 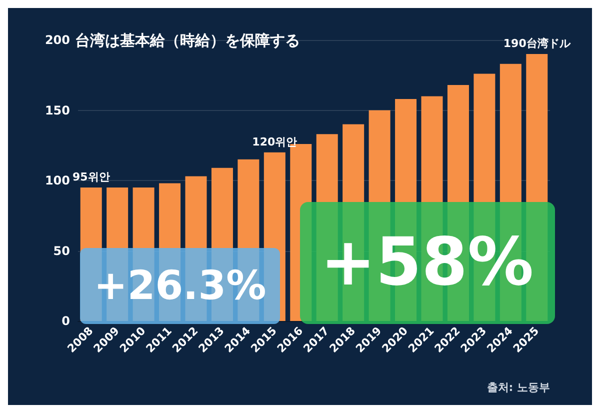 What do you see at coordinates (57, 181) in the screenshot?
I see `y-tick-label: 100` at bounding box center [57, 181].